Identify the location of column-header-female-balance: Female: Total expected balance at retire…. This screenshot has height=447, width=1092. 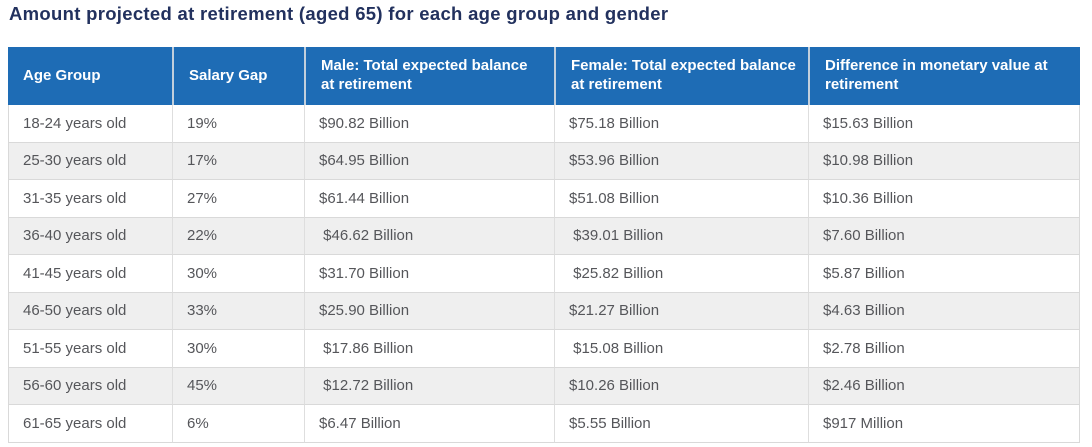
(681, 76).